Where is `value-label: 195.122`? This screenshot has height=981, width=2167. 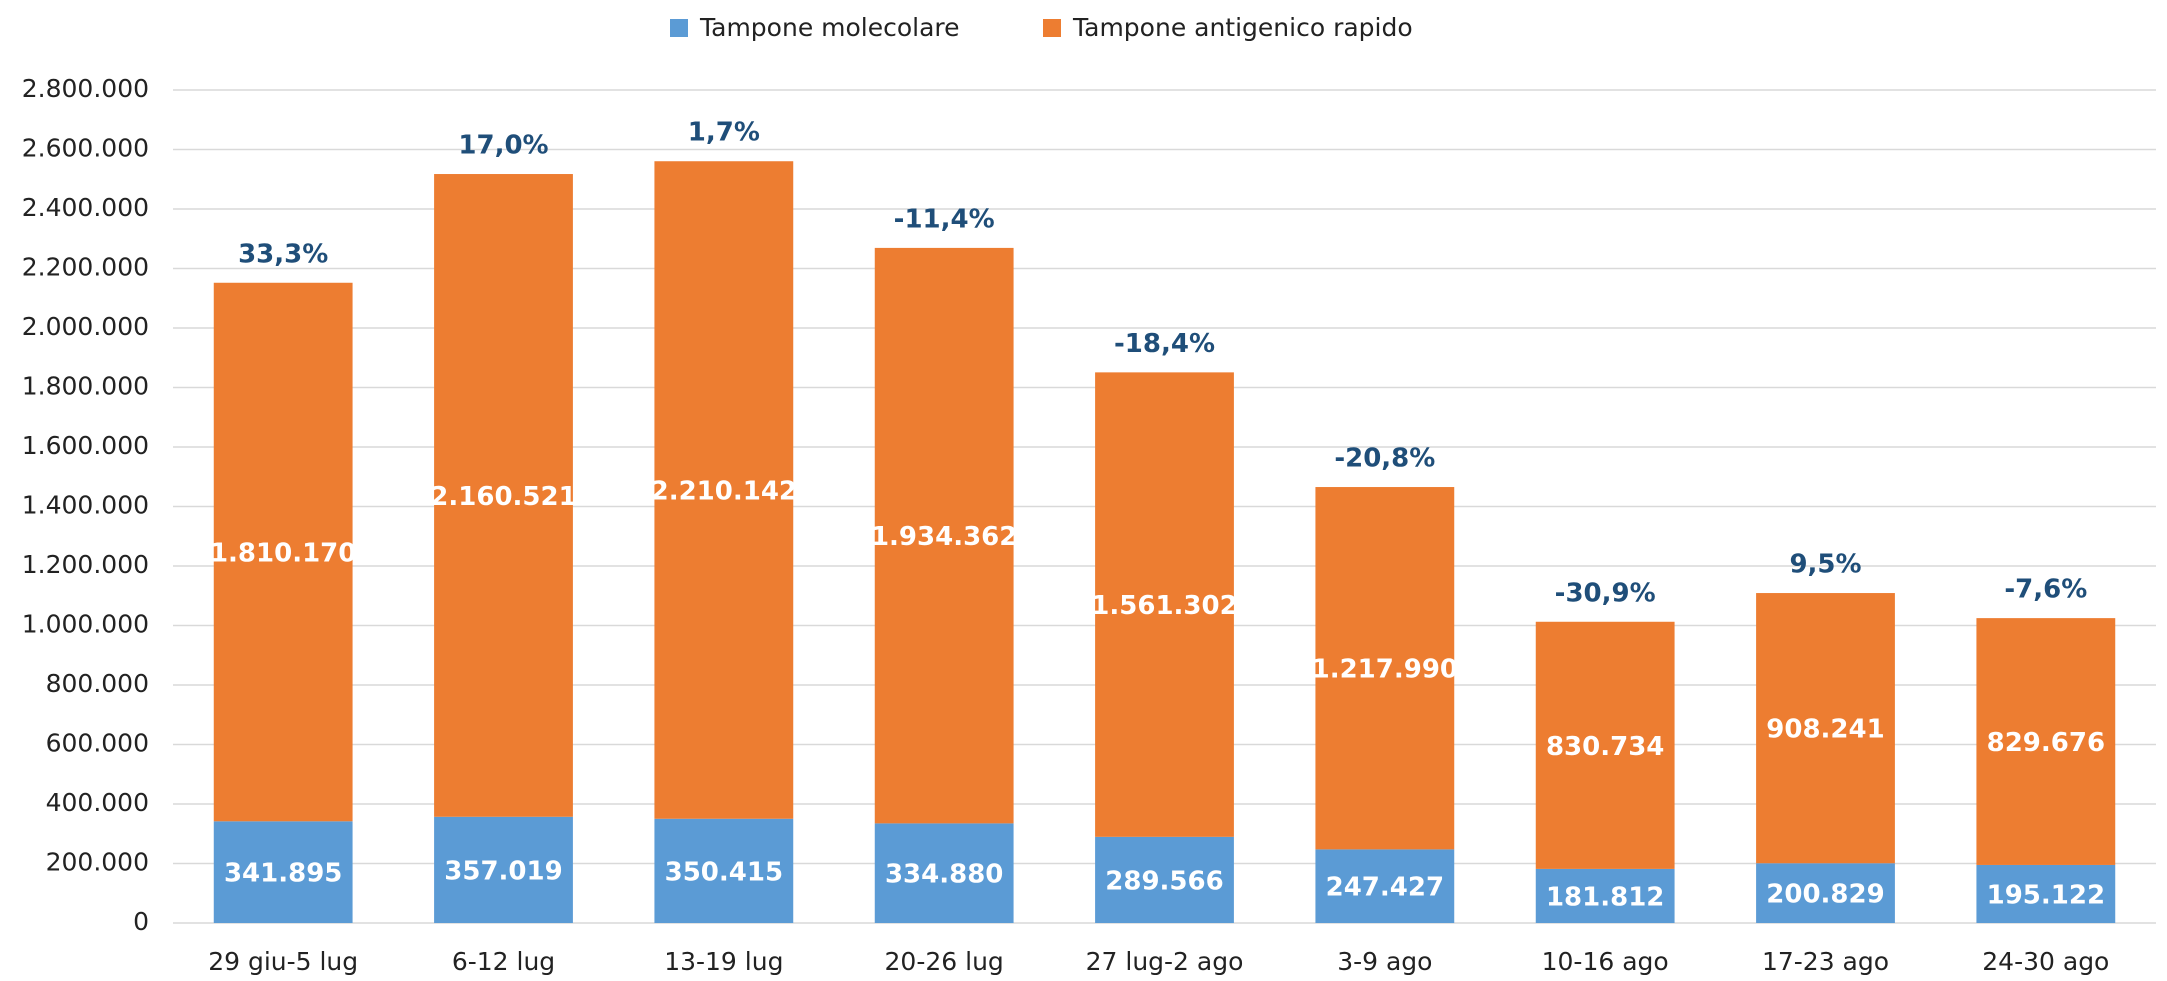
value-label: 195.122 is located at coordinates (2046, 895).